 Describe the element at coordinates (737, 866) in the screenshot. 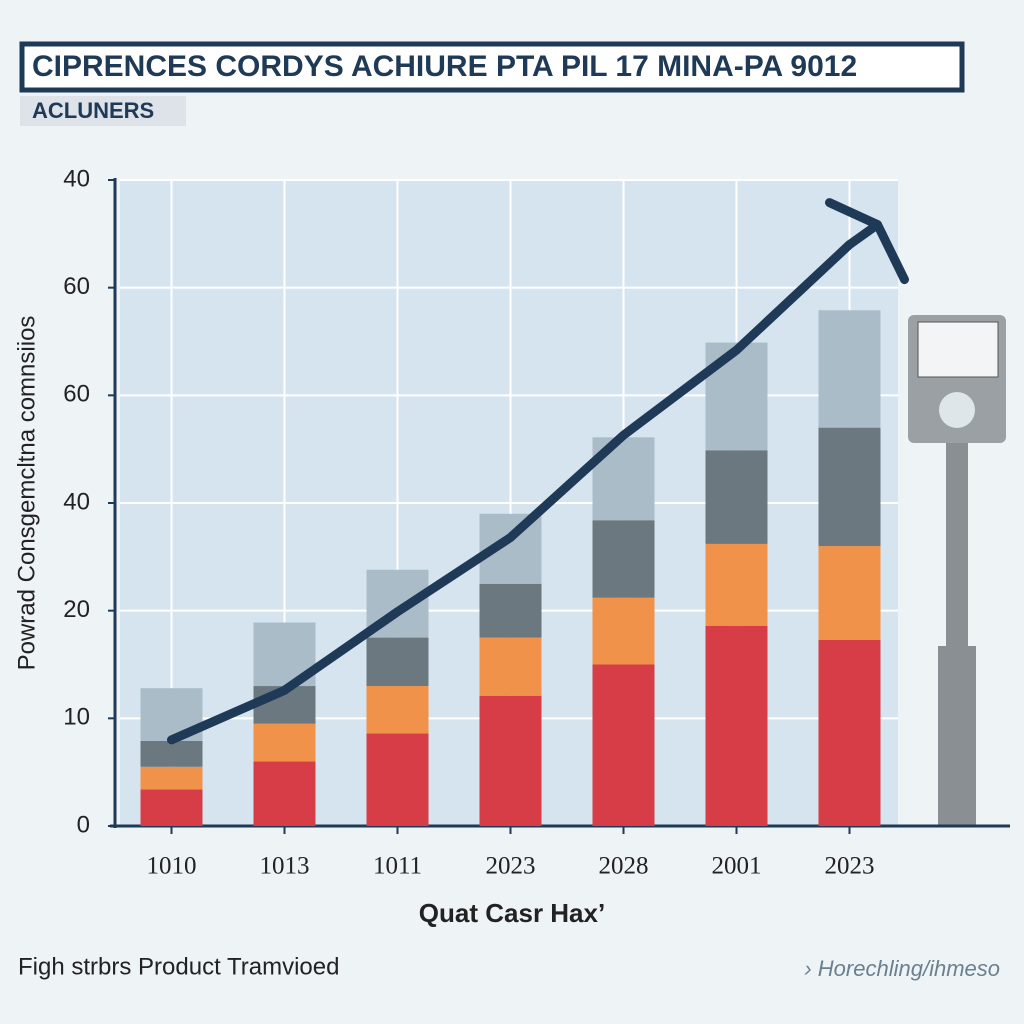

I see `x-tick-label: 2001` at that location.